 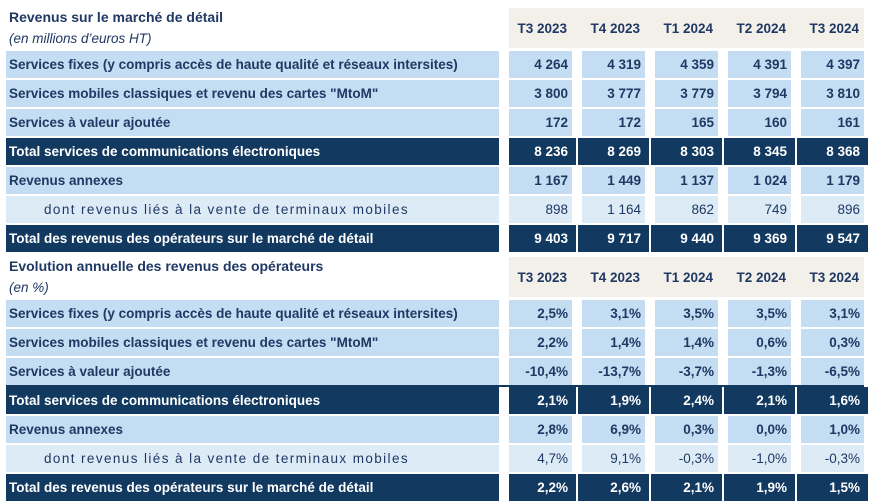 What do you see at coordinates (686, 209) in the screenshot?
I see `value-cell: 862` at bounding box center [686, 209].